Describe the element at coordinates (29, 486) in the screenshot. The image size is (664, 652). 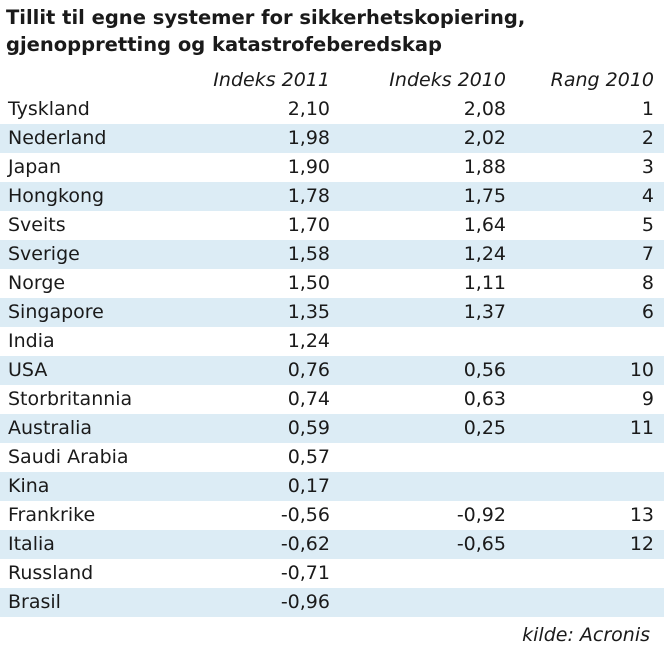
I see `cell-country: Kina` at that location.